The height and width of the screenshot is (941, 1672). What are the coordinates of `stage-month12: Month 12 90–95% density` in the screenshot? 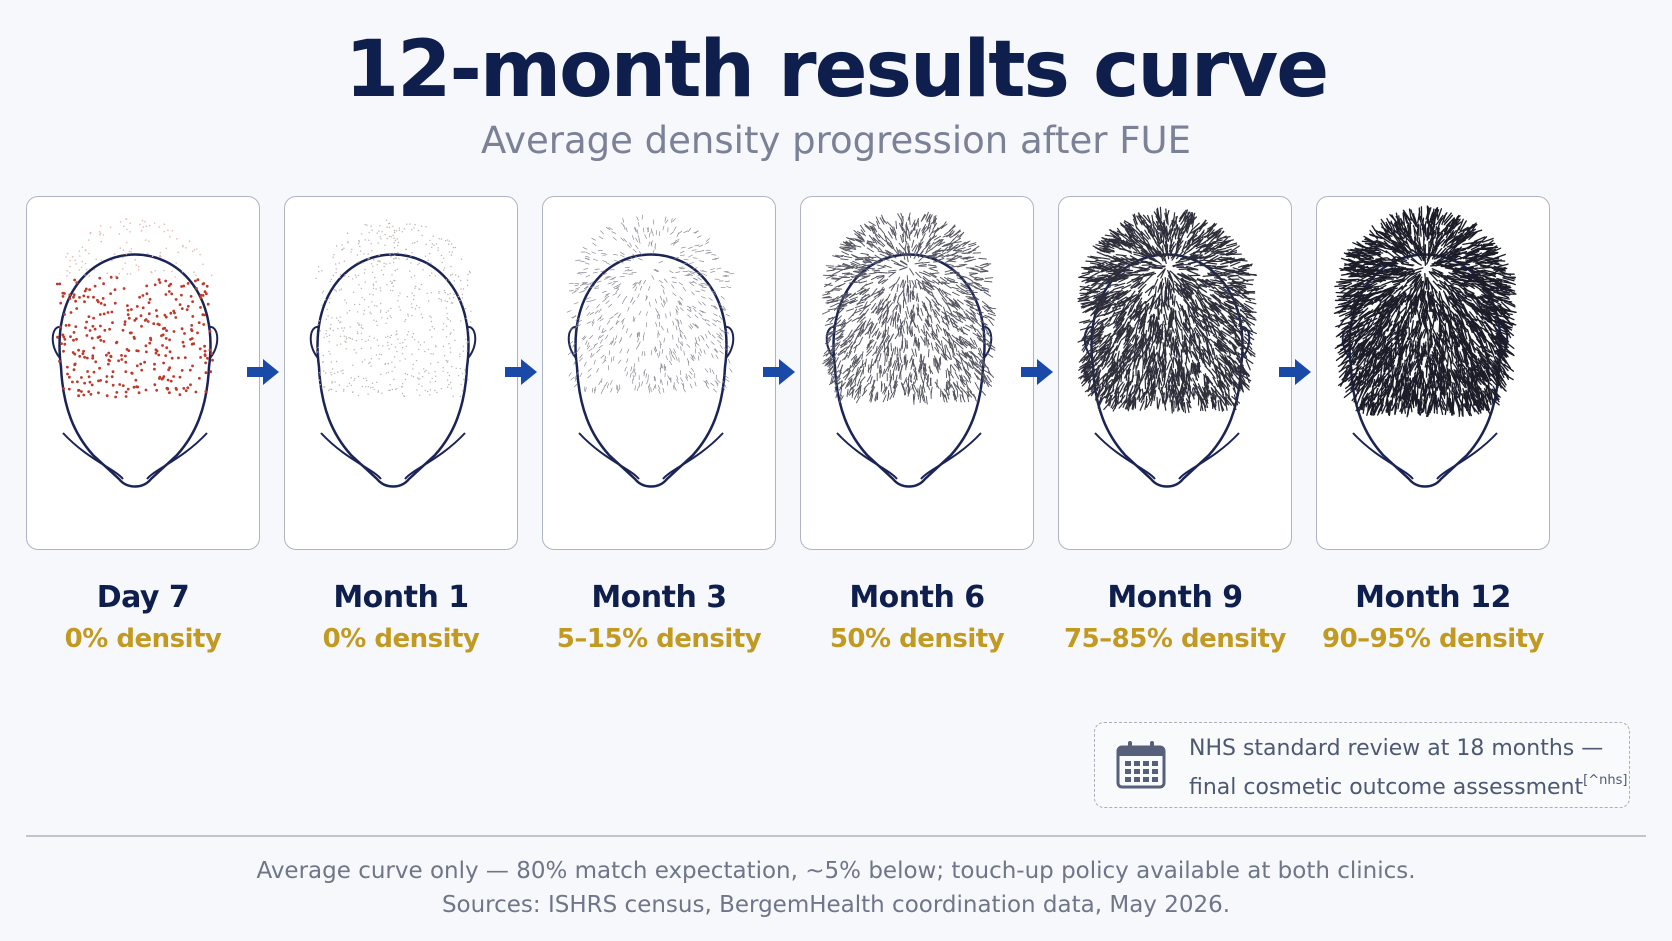 It's located at (1433, 426).